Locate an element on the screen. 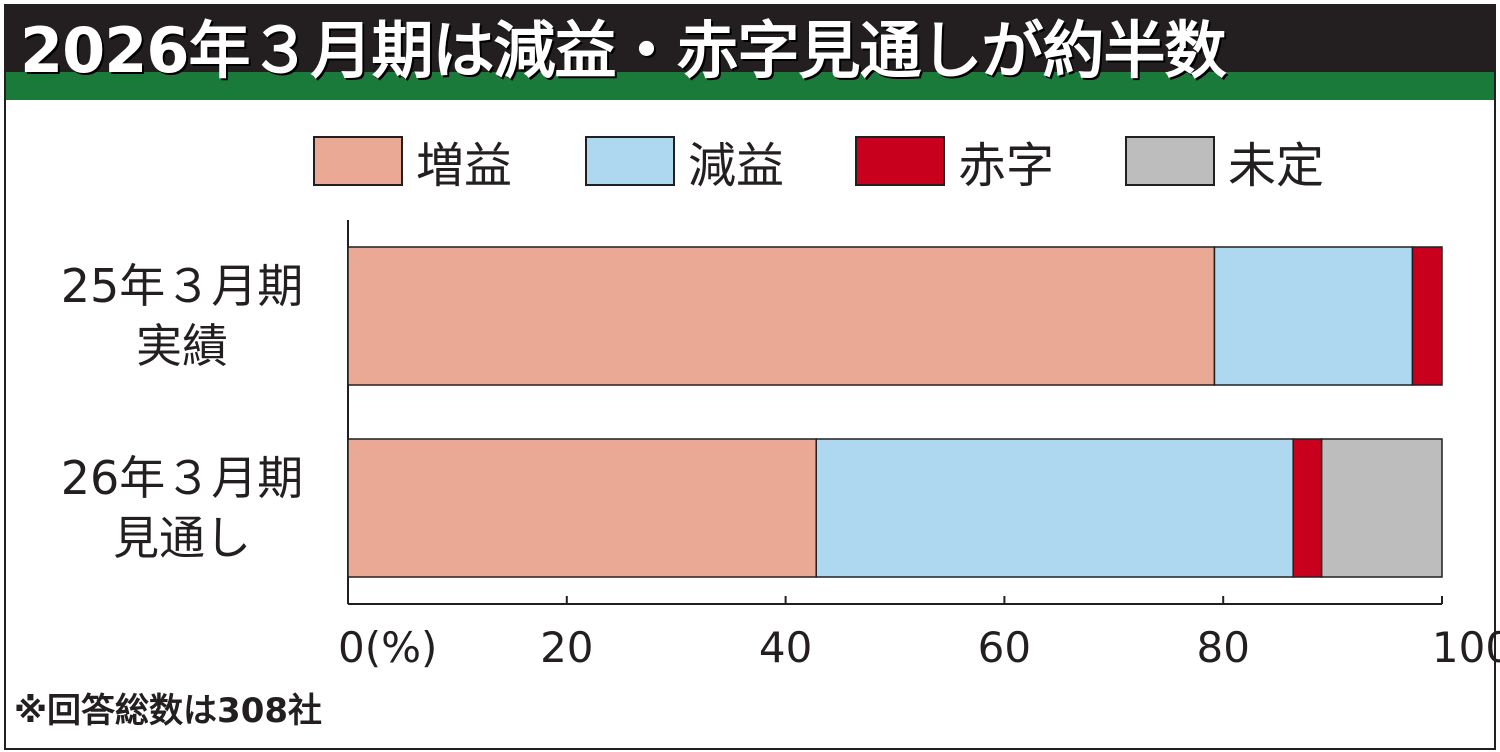  footnote: ※回答総数は308社 is located at coordinates (168, 711).